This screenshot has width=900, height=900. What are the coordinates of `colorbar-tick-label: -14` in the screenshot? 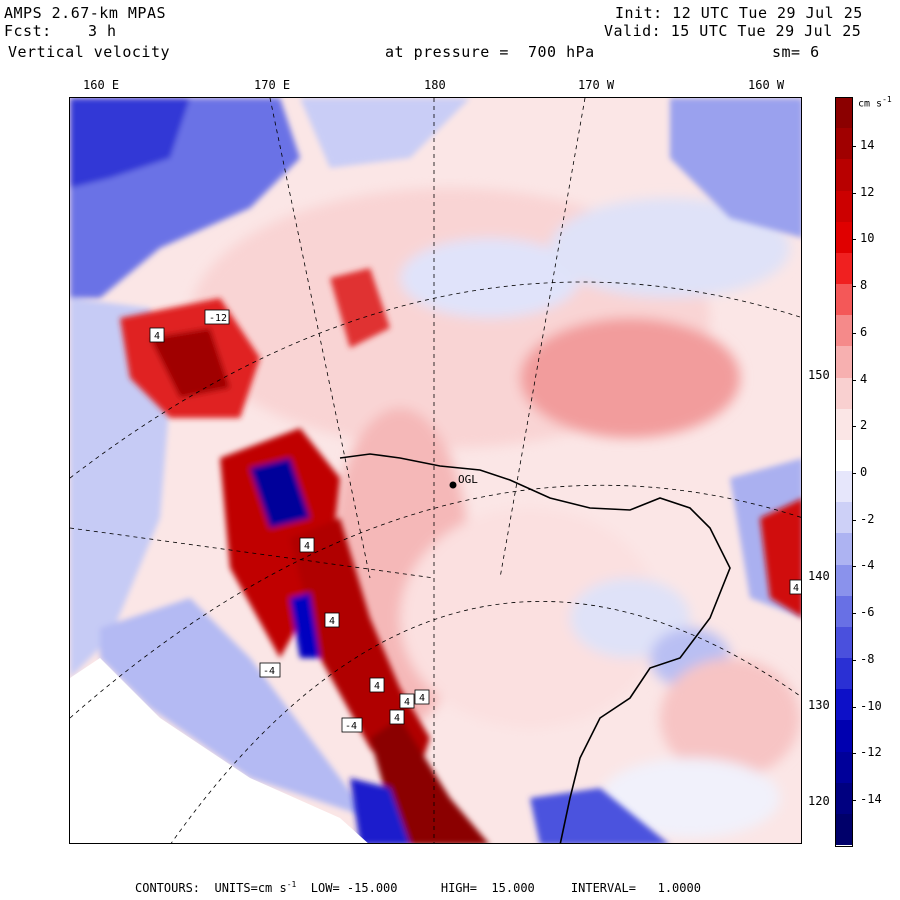 It's located at (871, 799).